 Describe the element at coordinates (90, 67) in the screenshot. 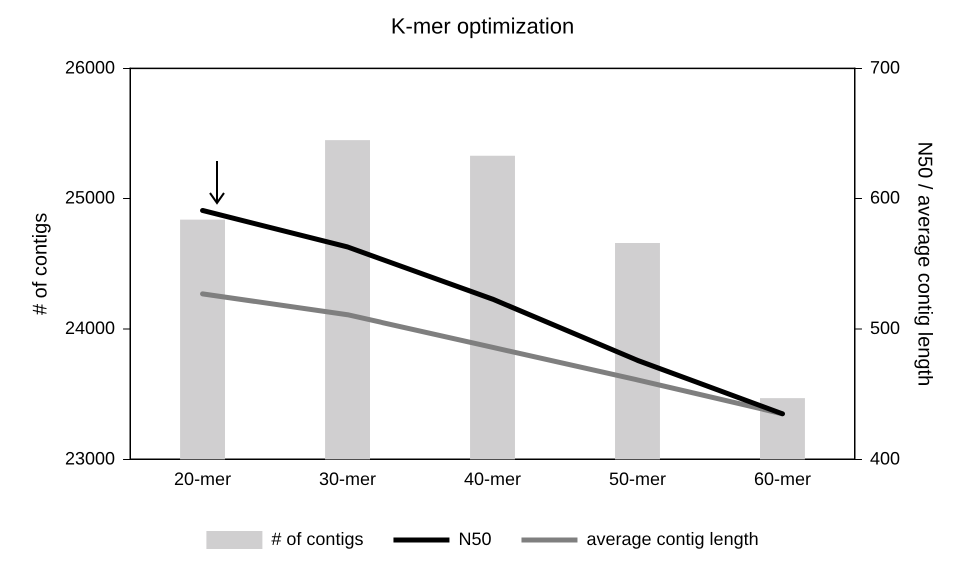

I see `y-tick-label: 26000` at that location.